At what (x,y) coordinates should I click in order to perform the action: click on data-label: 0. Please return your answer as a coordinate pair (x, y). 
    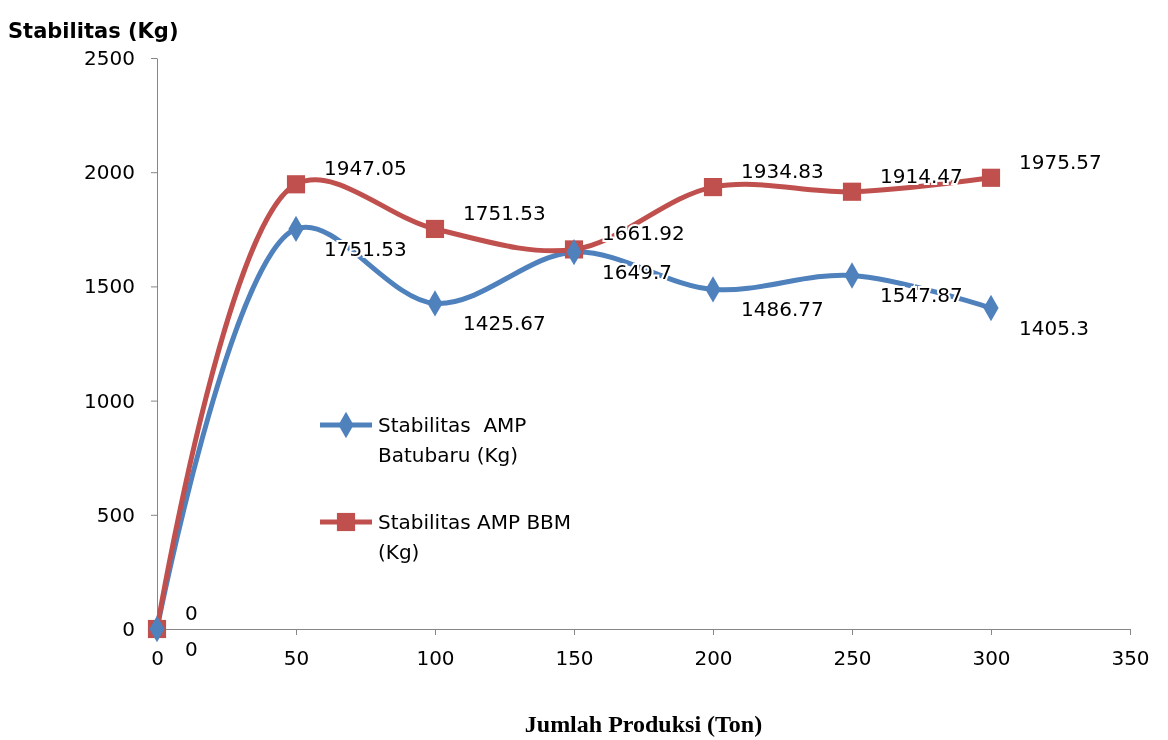
    Looking at the image, I should click on (191, 613).